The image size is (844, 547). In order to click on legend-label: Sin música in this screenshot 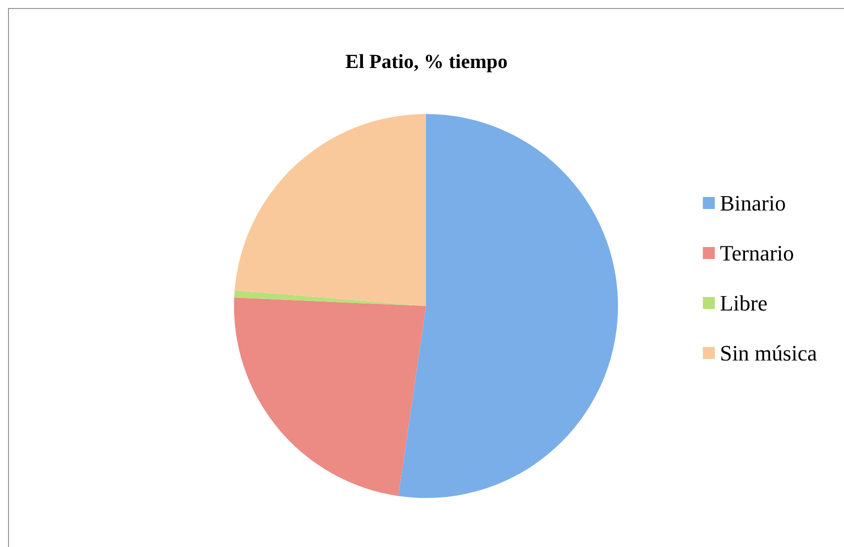, I will do `click(769, 353)`.